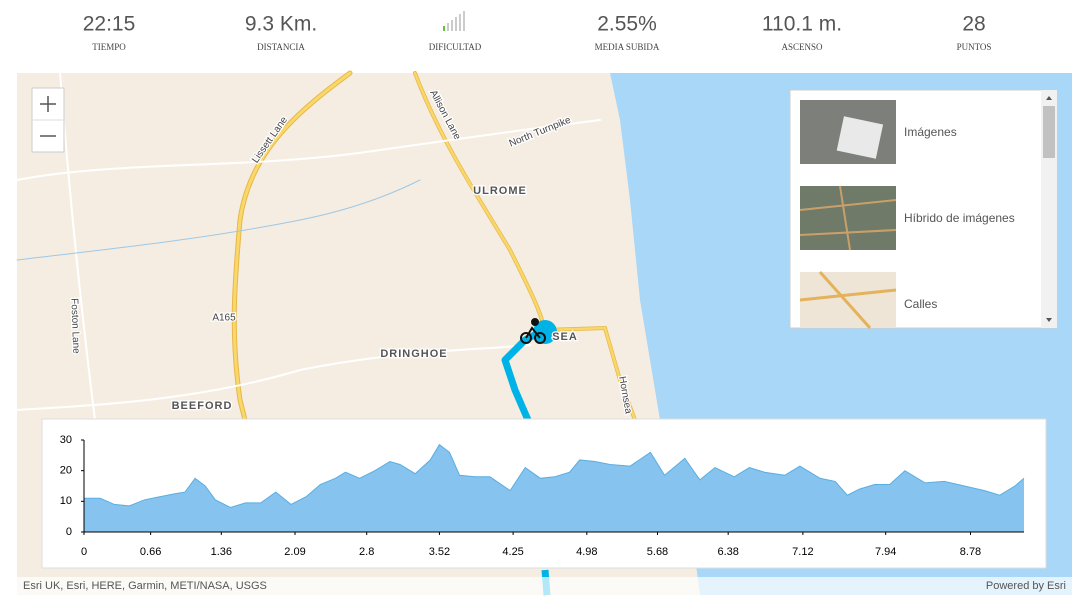  Describe the element at coordinates (69, 532) in the screenshot. I see `y-tick-label: 0` at that location.